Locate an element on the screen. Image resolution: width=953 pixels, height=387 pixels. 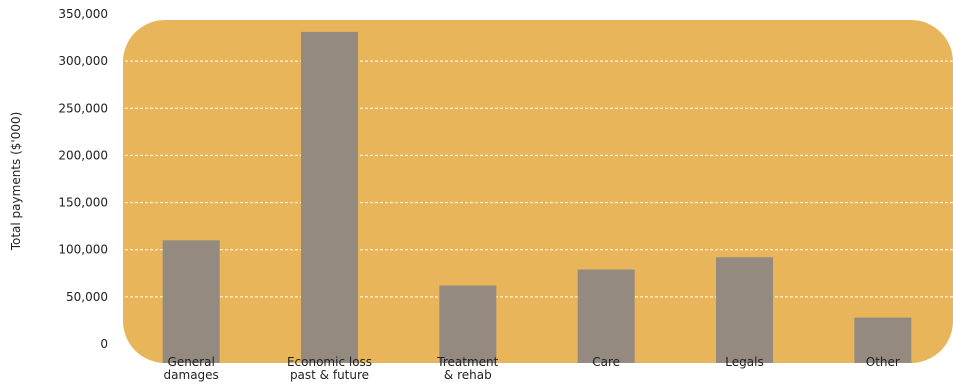
x-category-label: Other is located at coordinates (883, 362).